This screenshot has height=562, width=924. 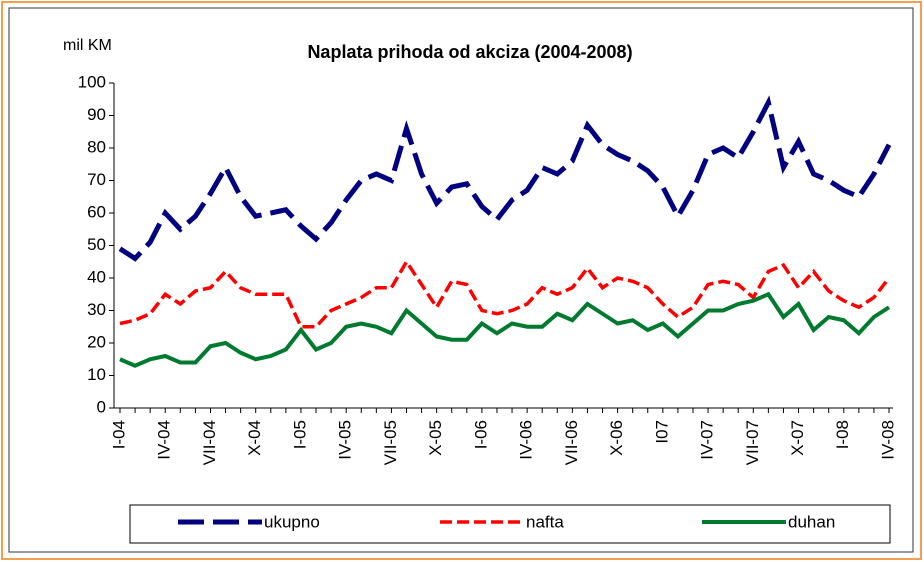 What do you see at coordinates (96, 309) in the screenshot?
I see `y-tick-label: 30` at bounding box center [96, 309].